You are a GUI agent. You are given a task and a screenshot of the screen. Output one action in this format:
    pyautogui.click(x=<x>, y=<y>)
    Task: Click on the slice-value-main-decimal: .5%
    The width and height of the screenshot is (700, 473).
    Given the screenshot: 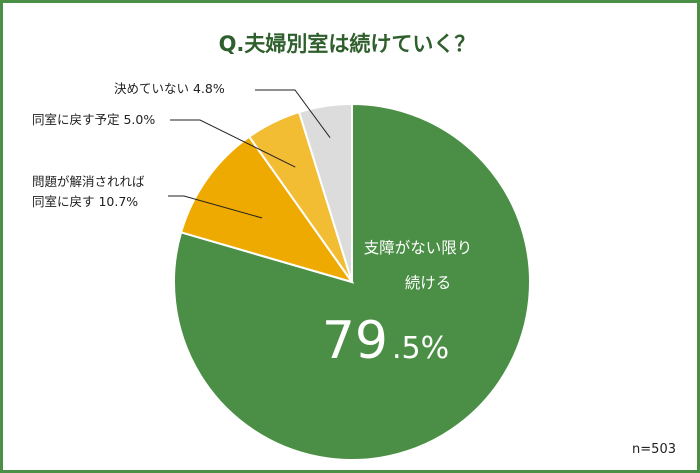 What is the action you would take?
    pyautogui.click(x=420, y=348)
    